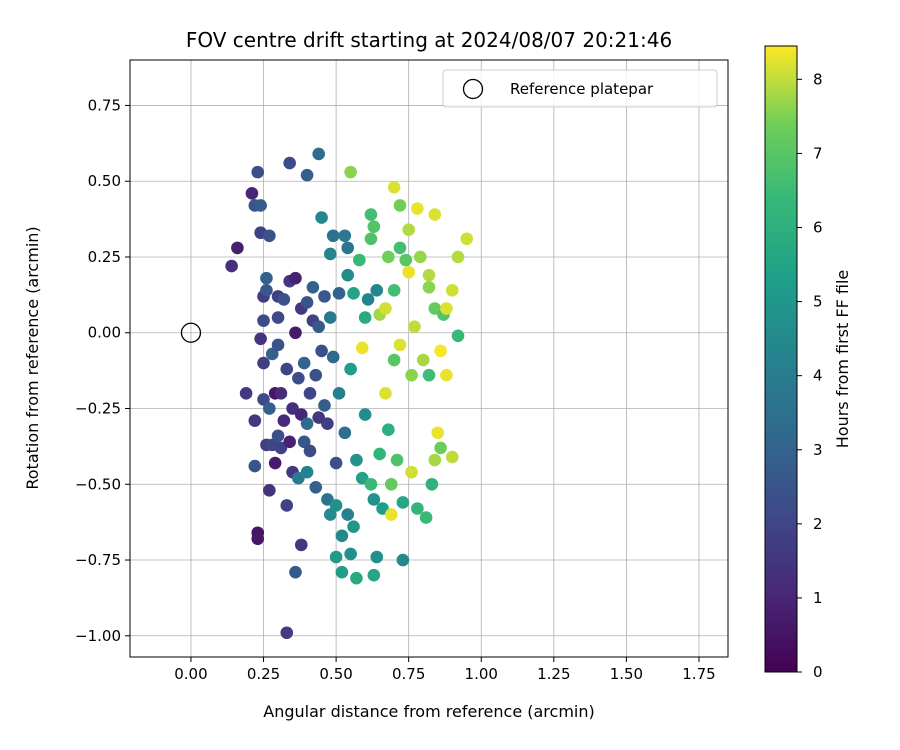 This screenshot has width=900, height=750. What do you see at coordinates (104, 257) in the screenshot?
I see `y-tick-label: 0.25` at bounding box center [104, 257].